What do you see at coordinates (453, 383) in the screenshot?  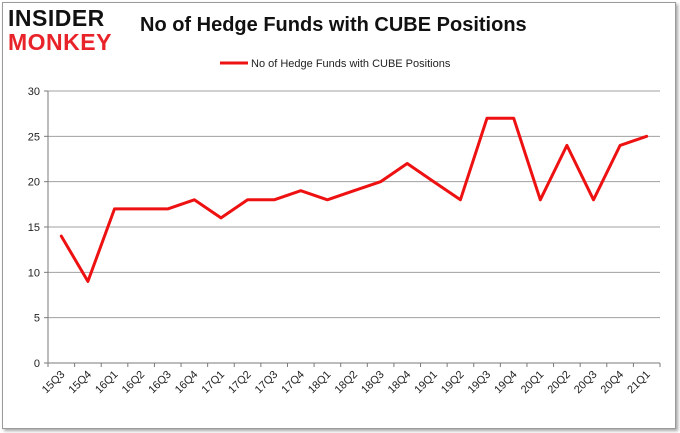 I see `x-tick-label: 19Q2` at bounding box center [453, 383].